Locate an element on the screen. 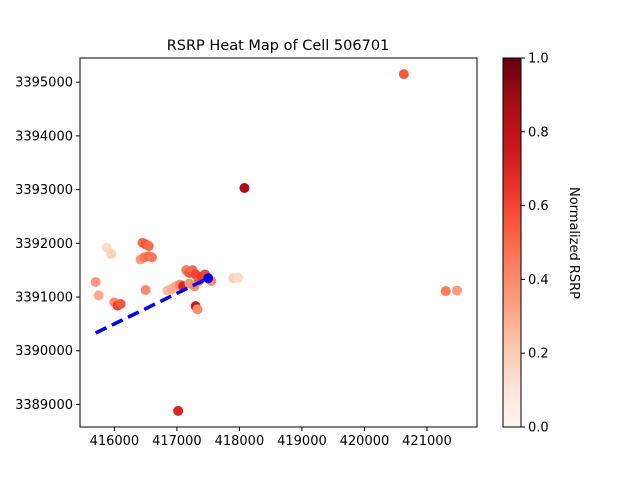 This screenshot has height=480, width=640. colorbar-tick-label: 1.0 is located at coordinates (538, 59).